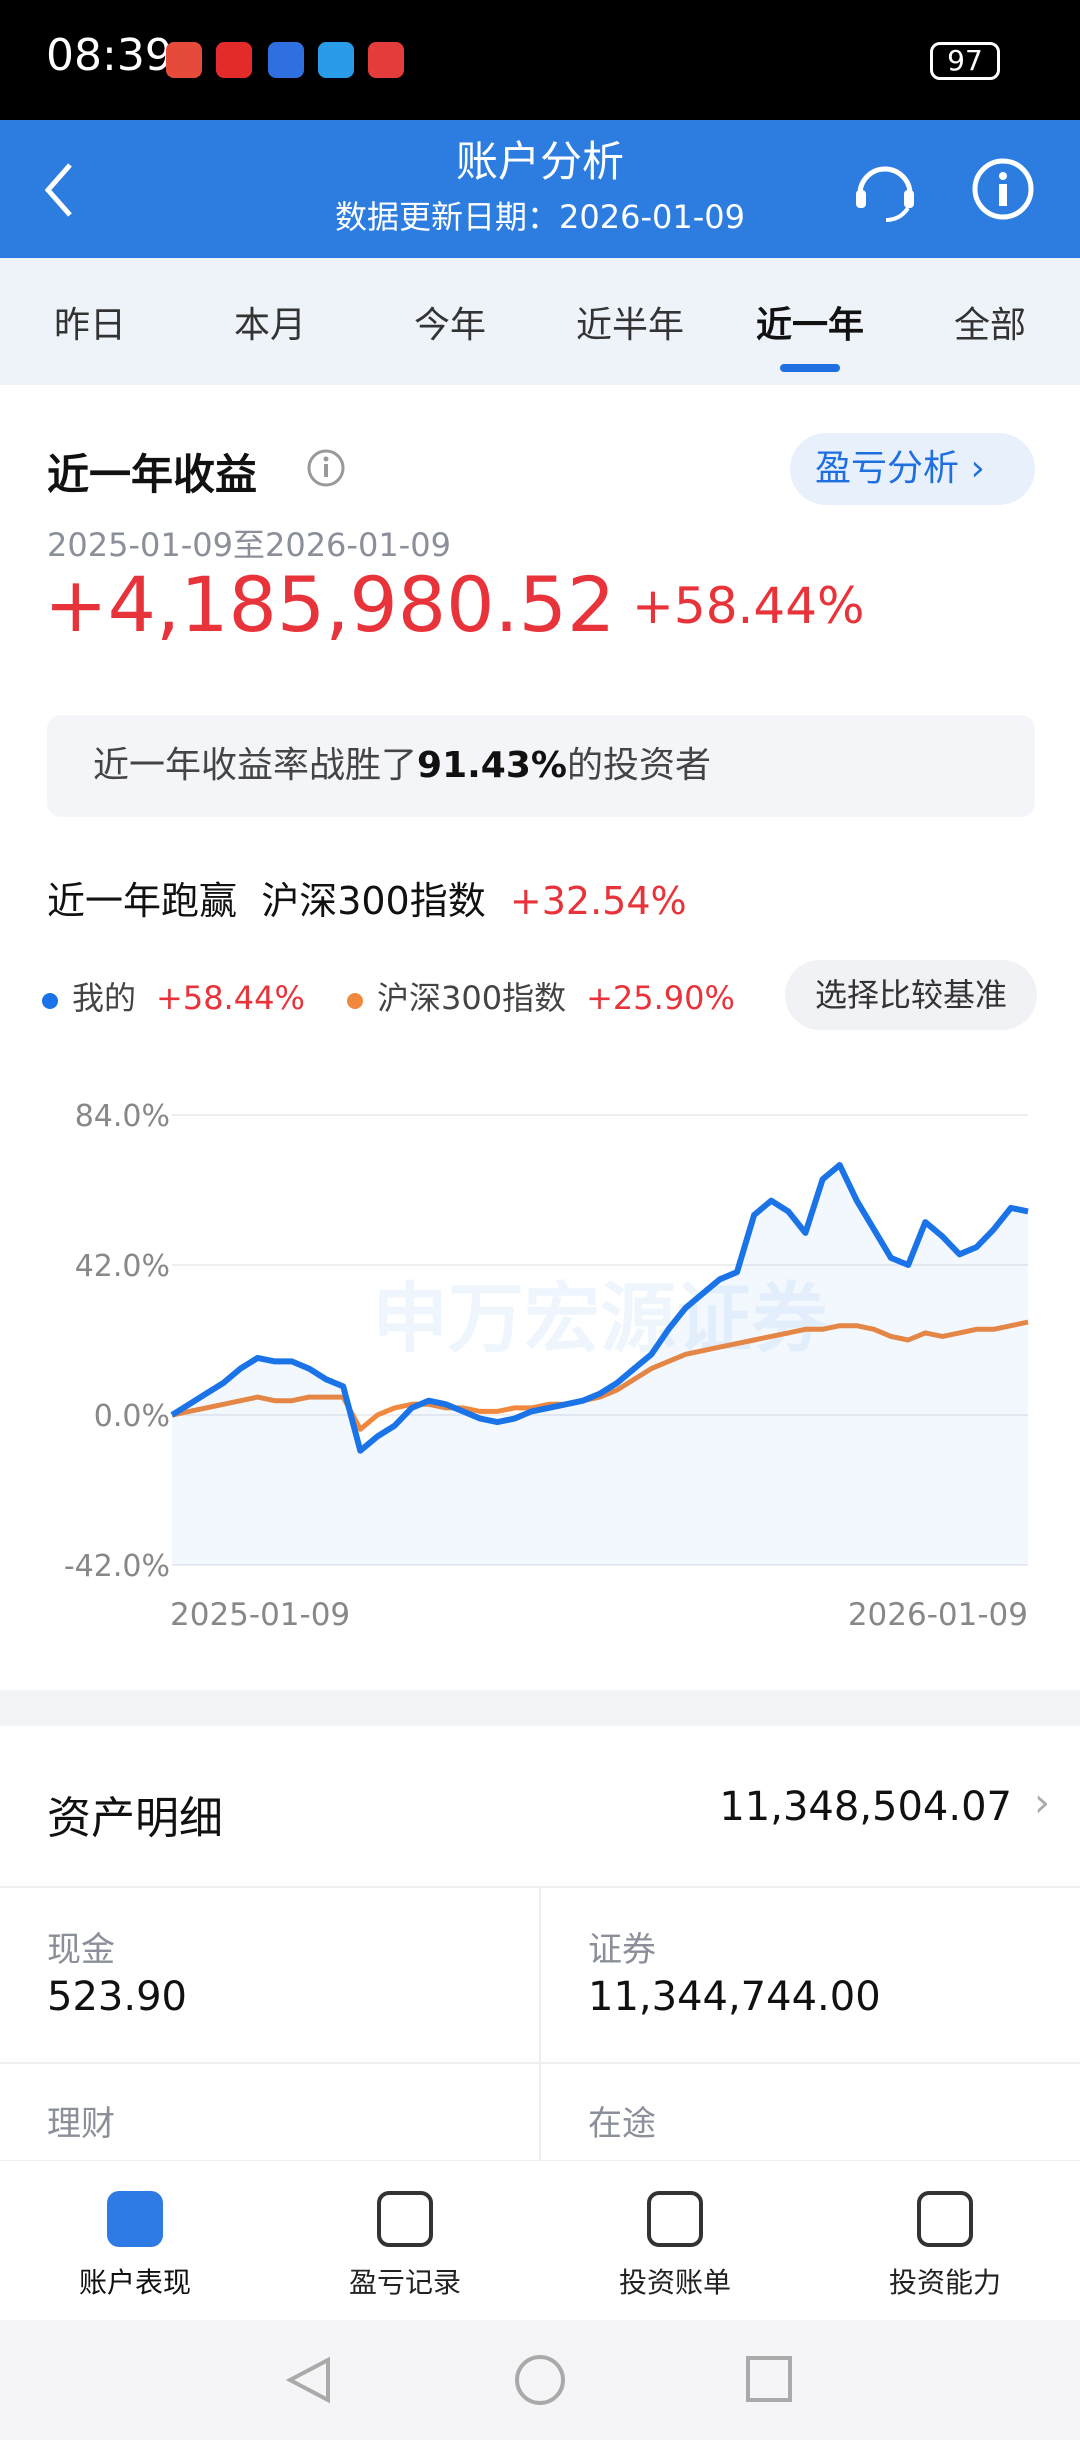 The height and width of the screenshot is (2440, 1080). Describe the element at coordinates (885, 189) in the screenshot. I see `service-icon` at that location.